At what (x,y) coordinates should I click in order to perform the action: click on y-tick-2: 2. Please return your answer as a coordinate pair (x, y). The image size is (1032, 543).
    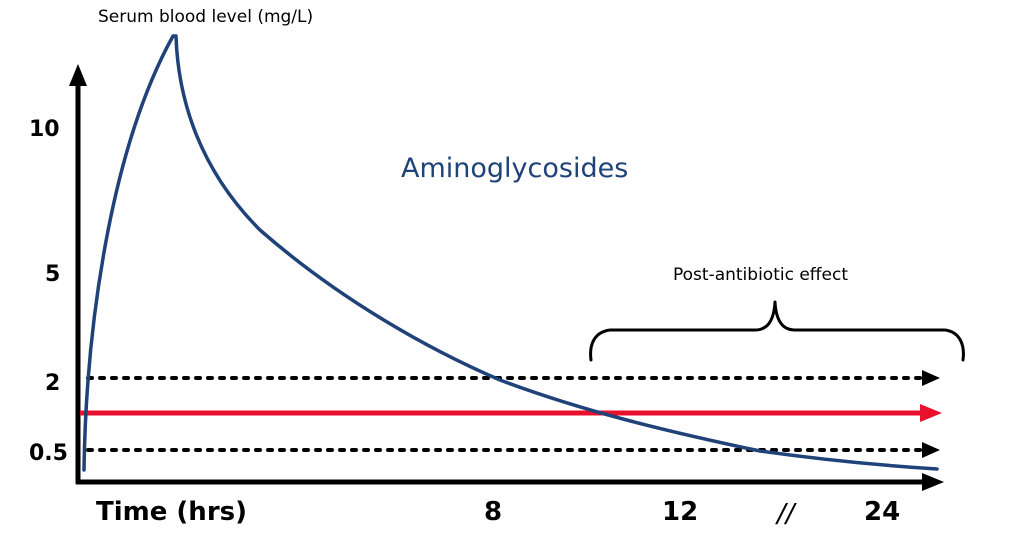
    Looking at the image, I should click on (52, 383).